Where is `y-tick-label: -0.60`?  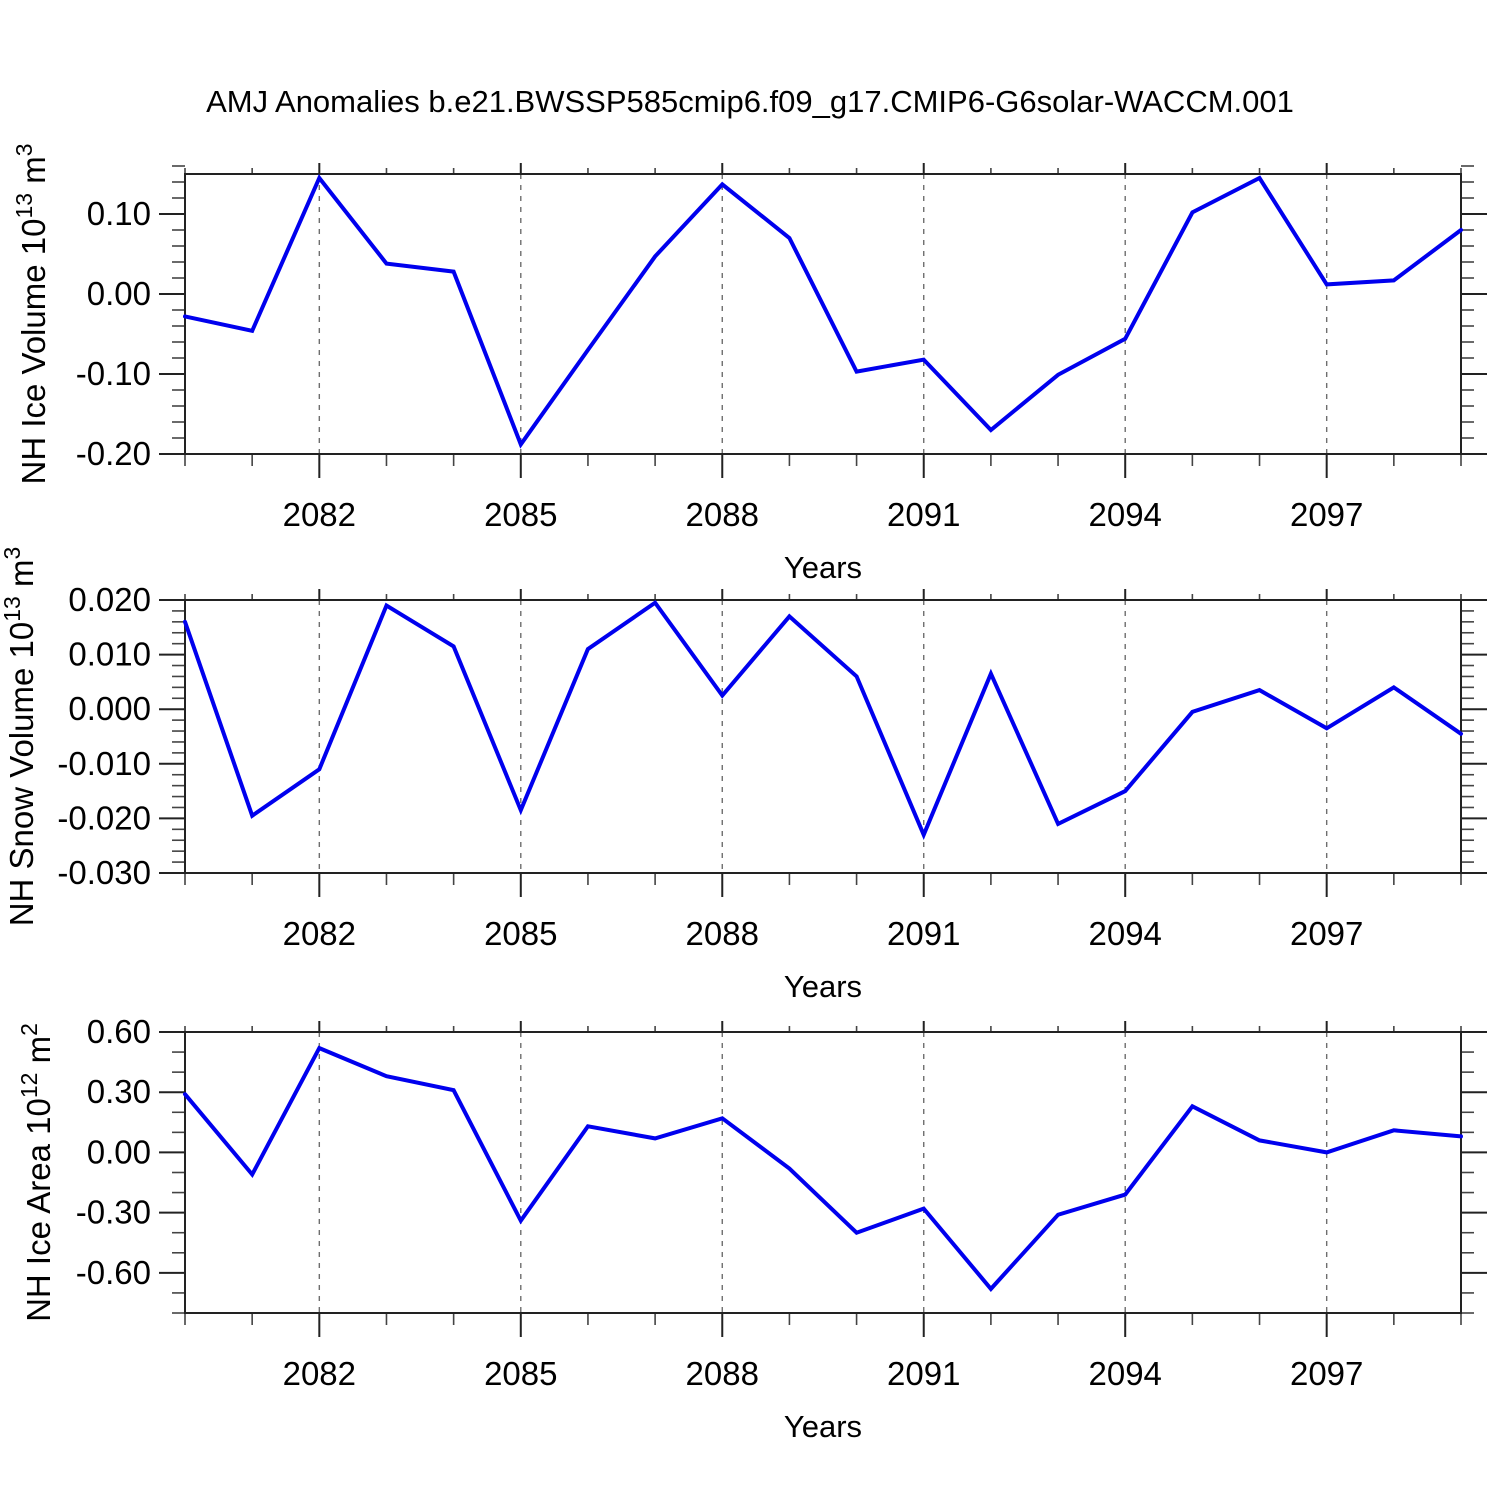
y-tick-label: -0.60 is located at coordinates (113, 1272).